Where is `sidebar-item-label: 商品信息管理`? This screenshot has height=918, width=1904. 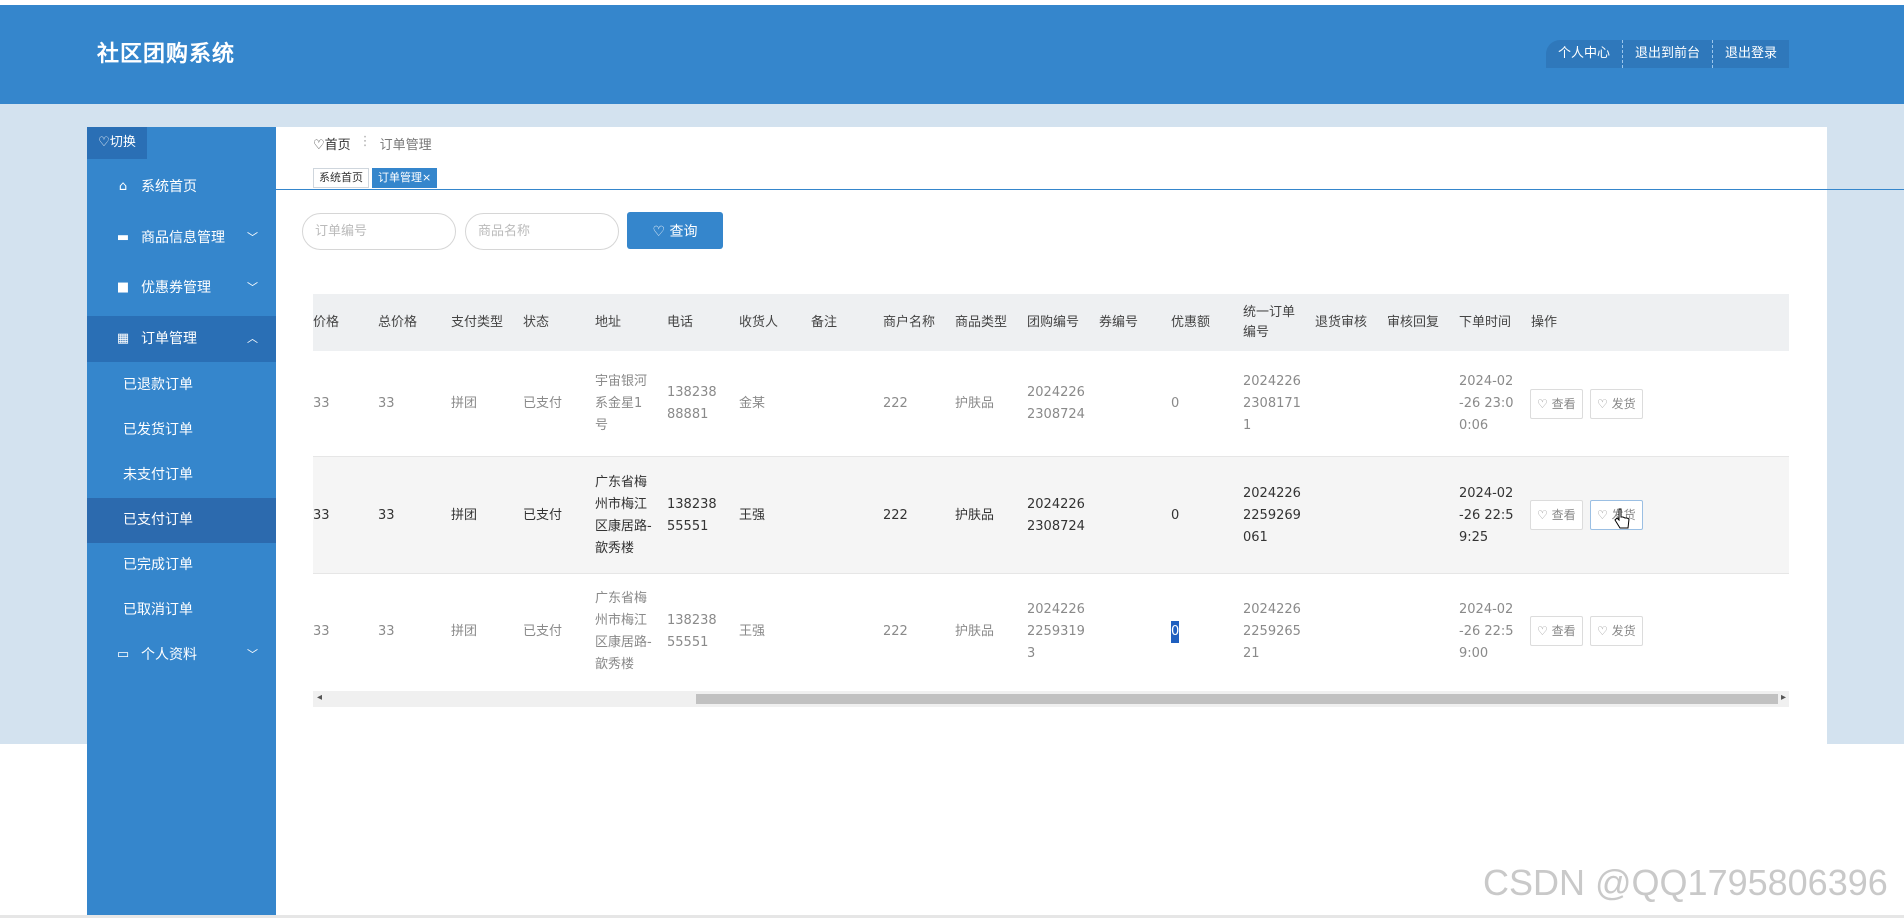
sidebar-item-label: 商品信息管理 is located at coordinates (183, 238).